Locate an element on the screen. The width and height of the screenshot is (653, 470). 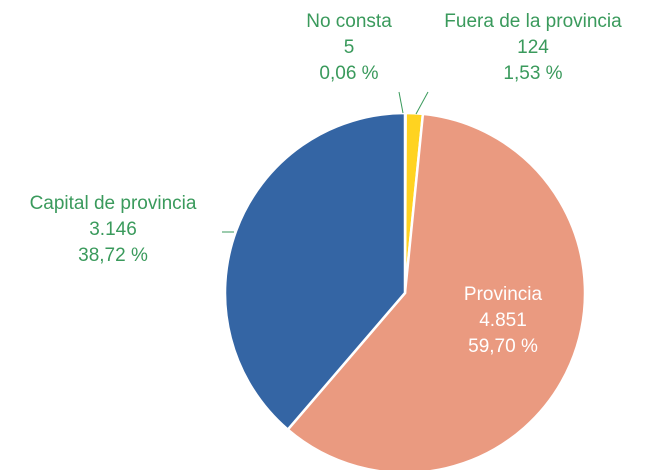
value-label: 3.146 is located at coordinates (113, 229).